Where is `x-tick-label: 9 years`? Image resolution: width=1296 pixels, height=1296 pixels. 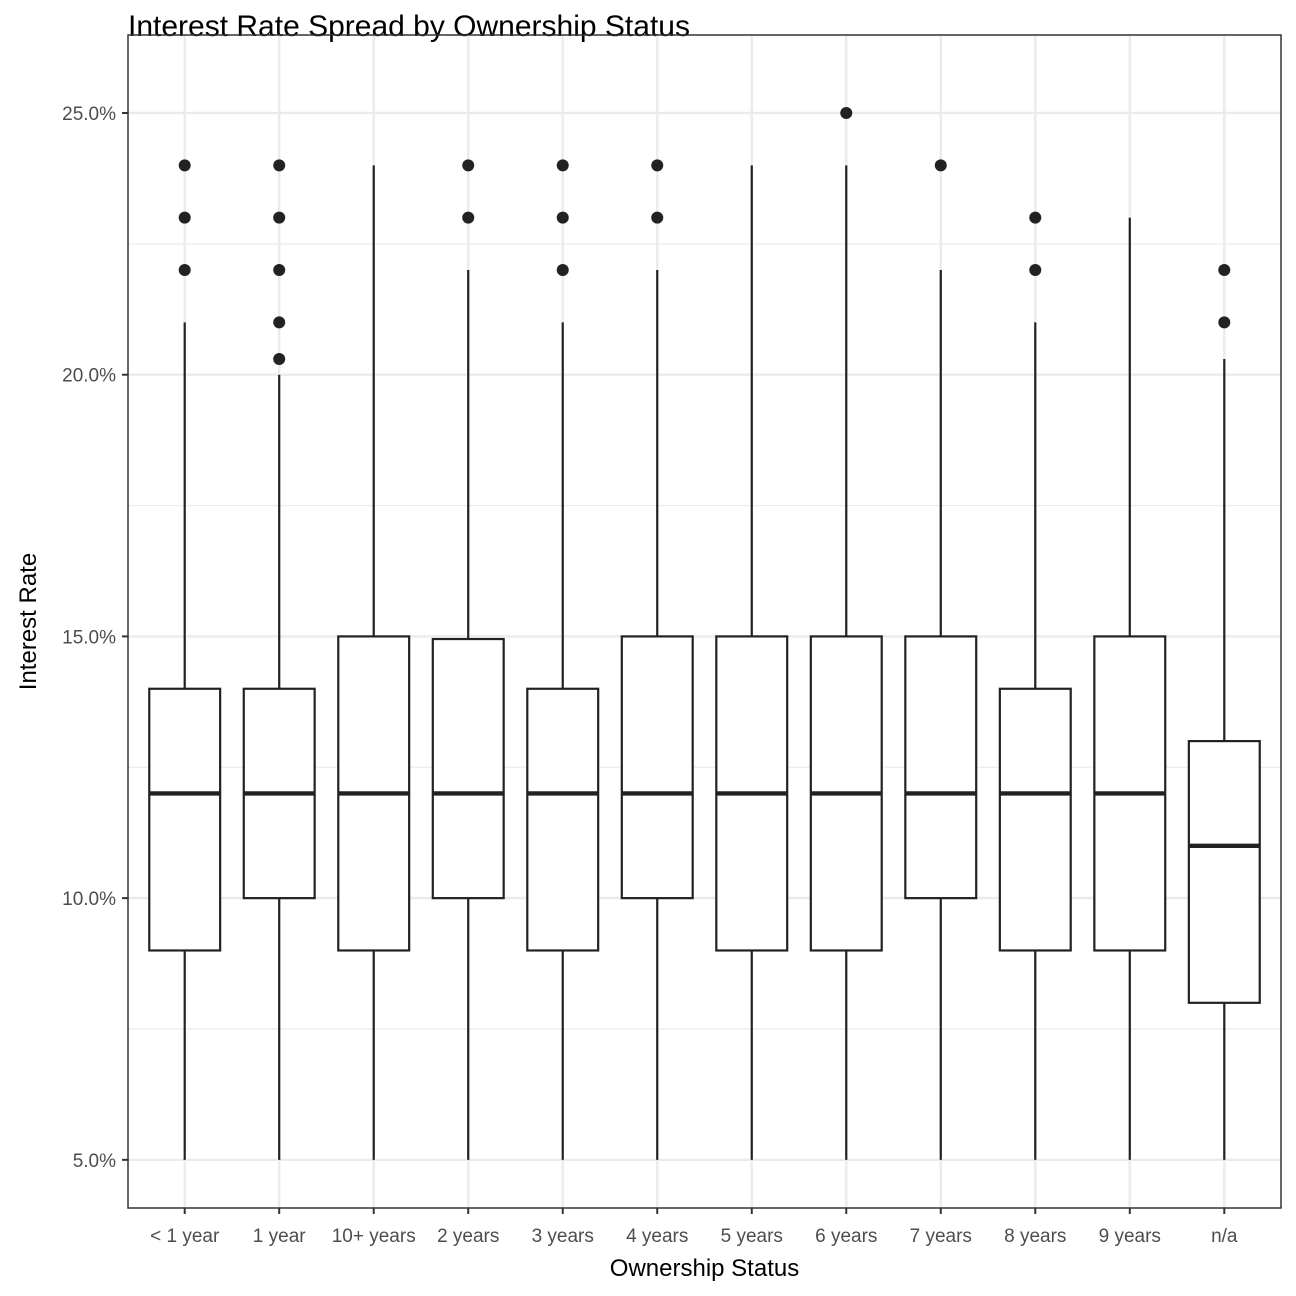 x-tick-label: 9 years is located at coordinates (1130, 1236).